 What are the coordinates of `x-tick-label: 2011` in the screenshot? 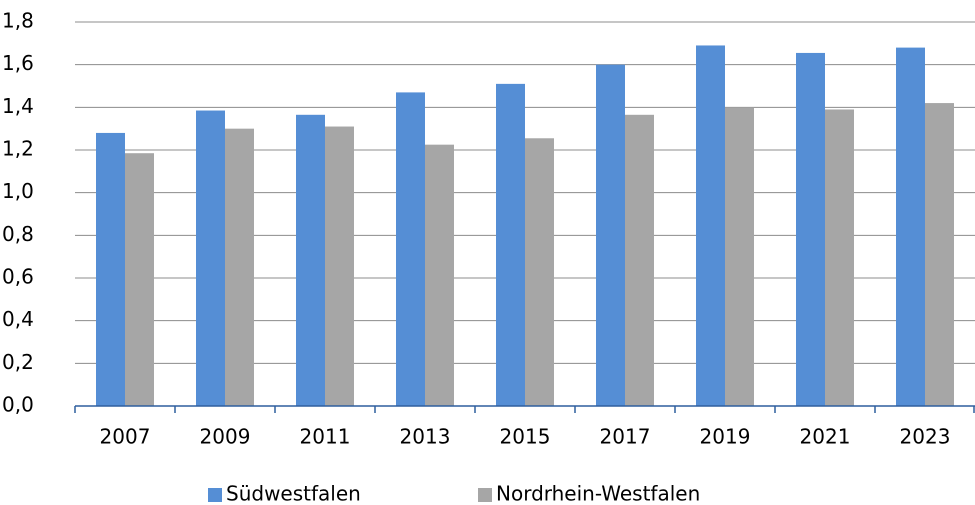 It's located at (325, 437).